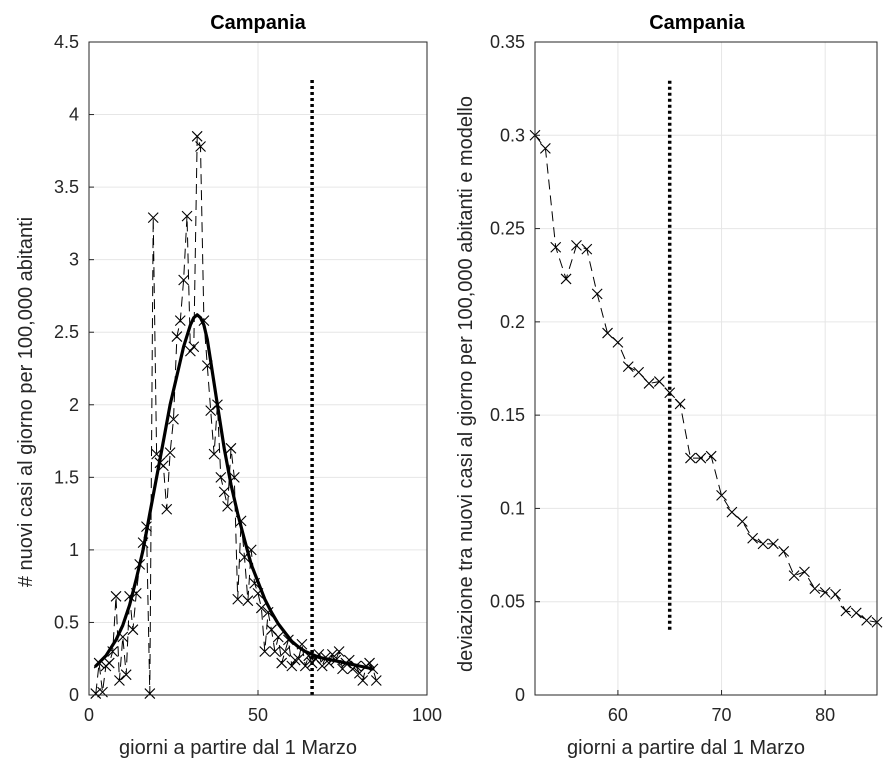 This screenshot has width=894, height=770. What do you see at coordinates (66, 622) in the screenshot?
I see `left-y-tick-label: 0.5` at bounding box center [66, 622].